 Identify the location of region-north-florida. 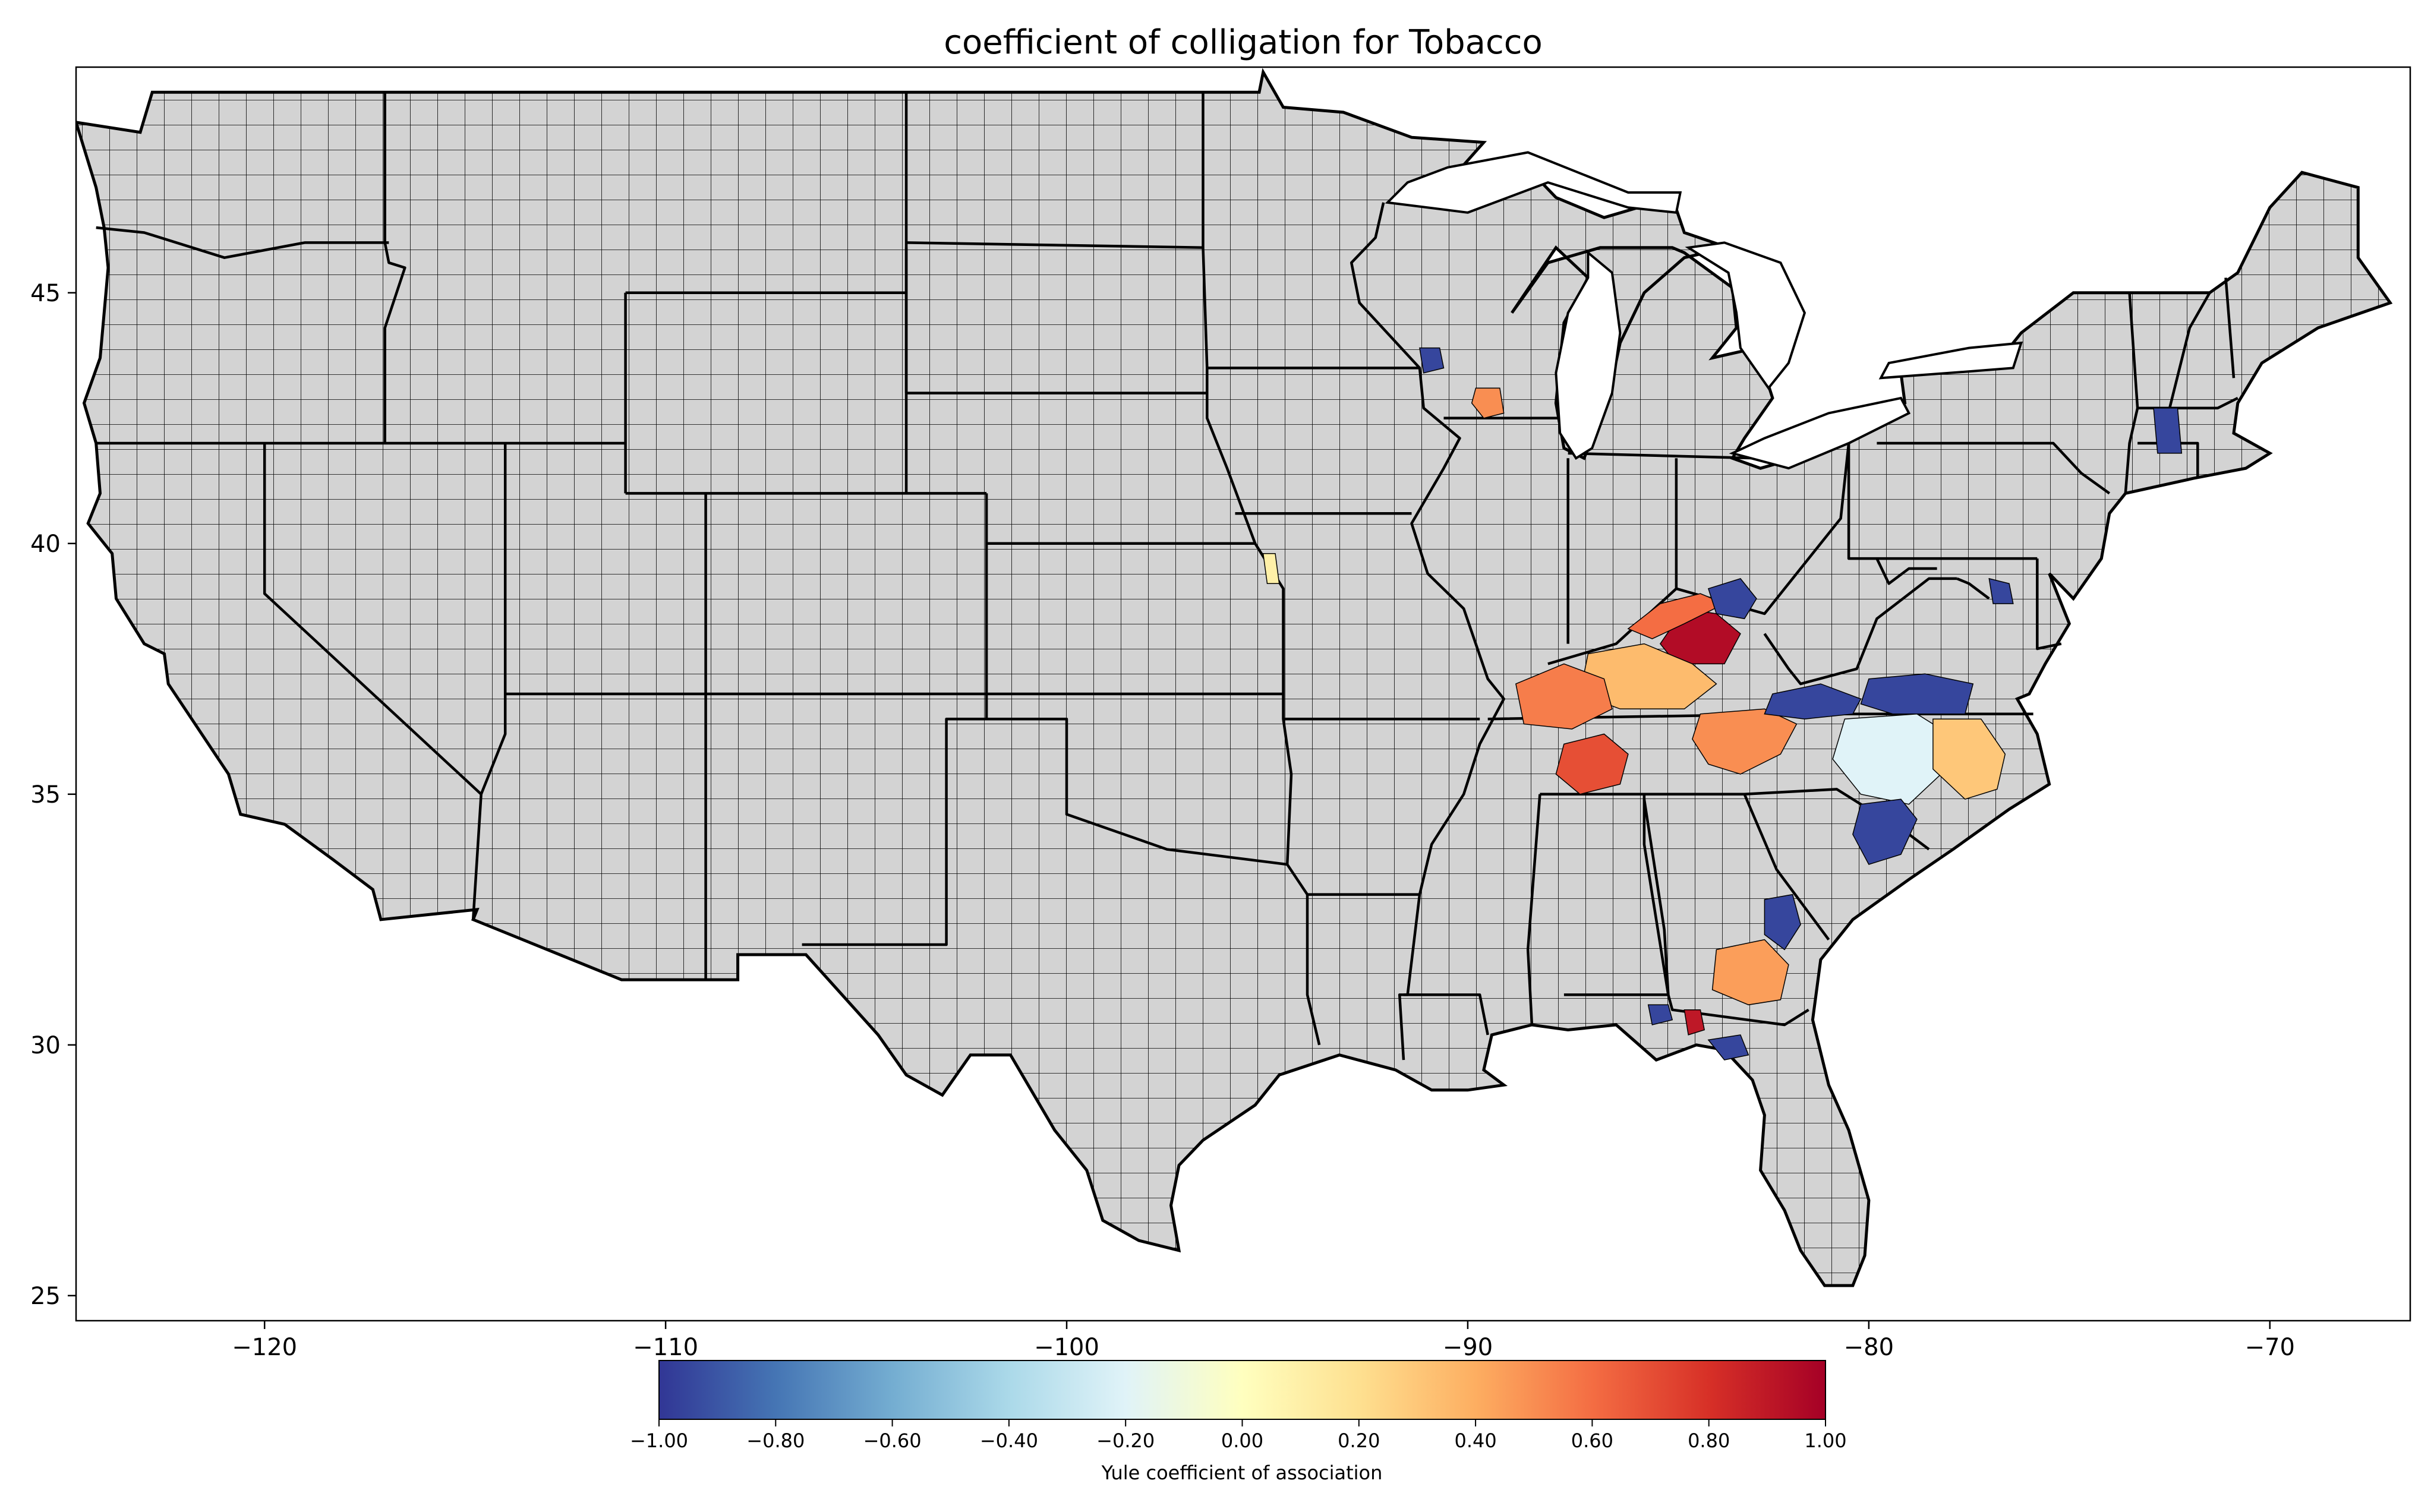
(1694, 1022).